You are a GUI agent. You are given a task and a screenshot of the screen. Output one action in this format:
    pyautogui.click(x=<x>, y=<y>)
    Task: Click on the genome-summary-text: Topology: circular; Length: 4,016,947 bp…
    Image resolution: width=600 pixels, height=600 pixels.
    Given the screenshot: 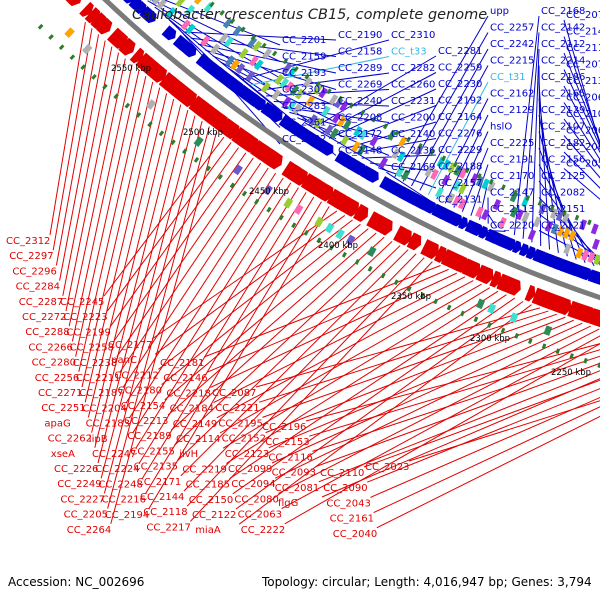 What is the action you would take?
    pyautogui.click(x=427, y=582)
    